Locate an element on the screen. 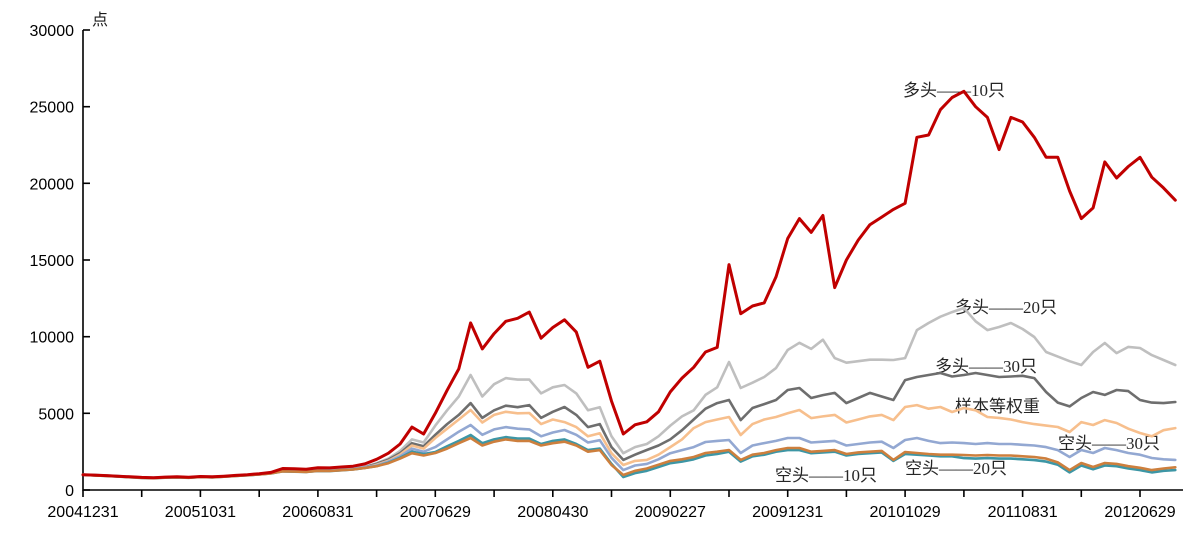 The image size is (1191, 534). y-axis-tick-label: 25000 is located at coordinates (52, 108).